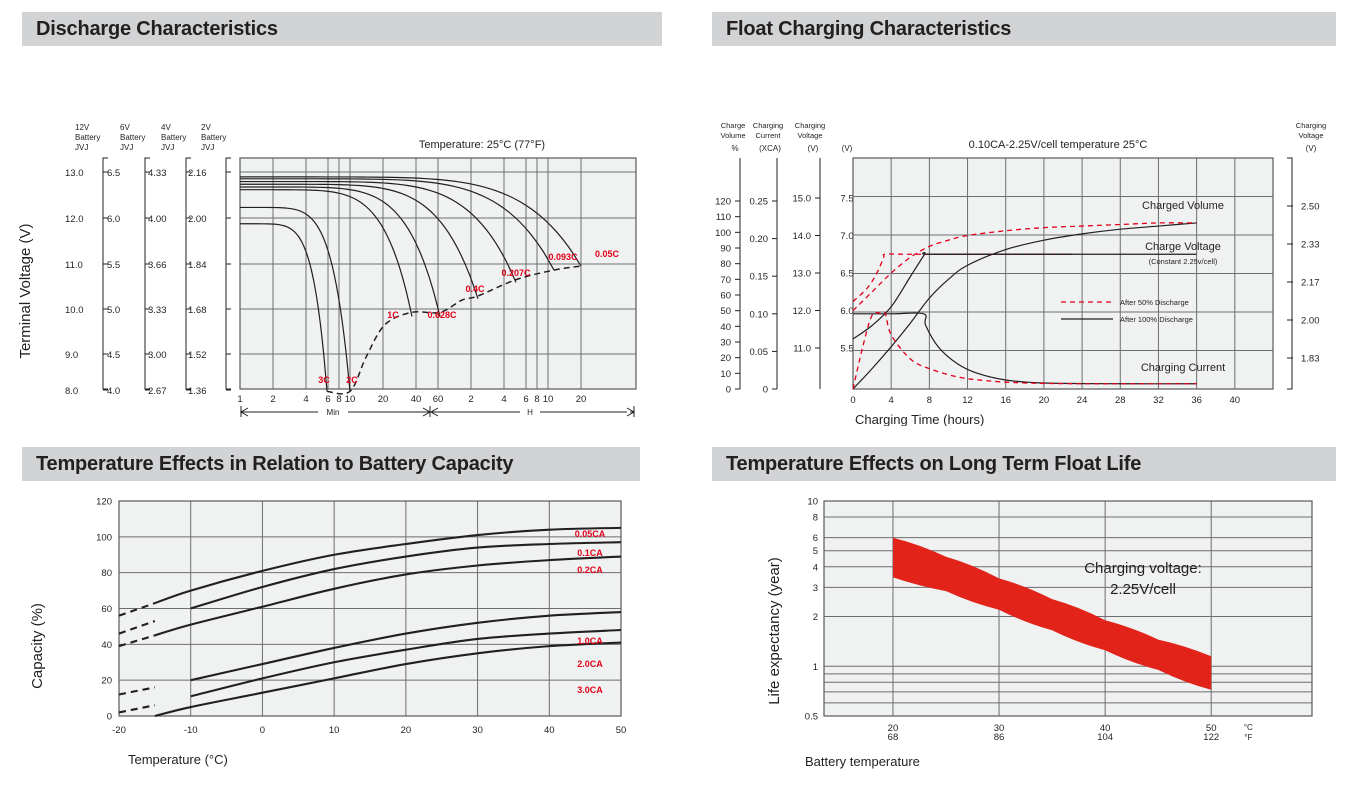  Describe the element at coordinates (71, 391) in the screenshot. I see `scale-0-tick-5: 8.0` at that location.